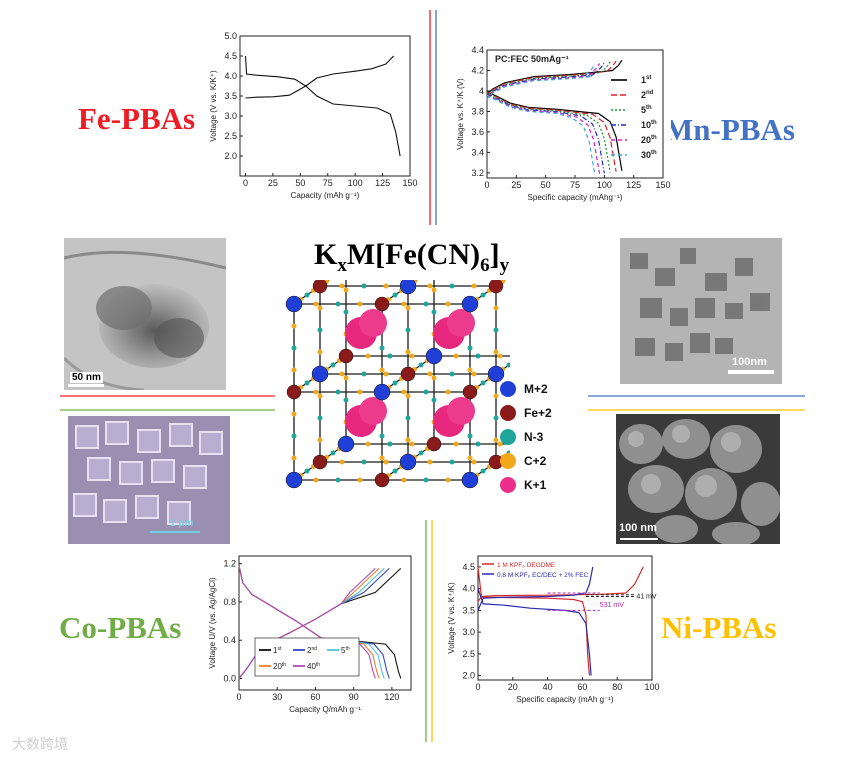  I want to click on co-pbas-label: Co-PBAs, so click(120, 627).